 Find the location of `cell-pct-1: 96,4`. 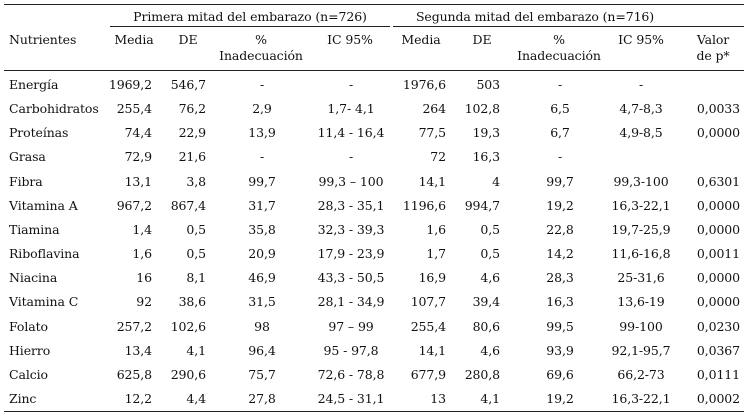

cell-pct-1: 96,4 is located at coordinates (262, 350).